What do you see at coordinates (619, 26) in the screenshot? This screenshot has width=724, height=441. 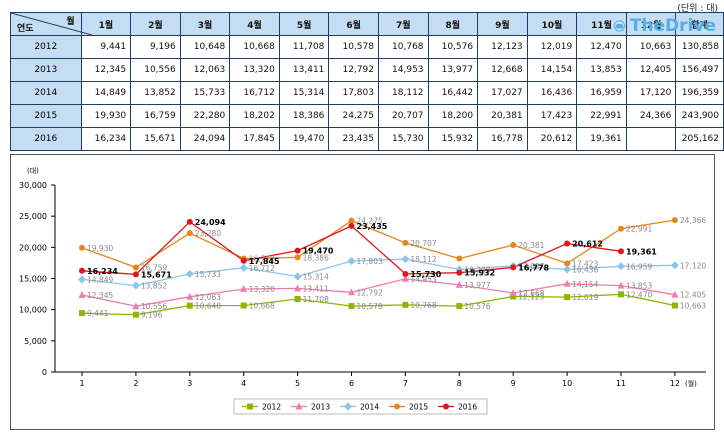 I see `car-icon` at bounding box center [619, 26].